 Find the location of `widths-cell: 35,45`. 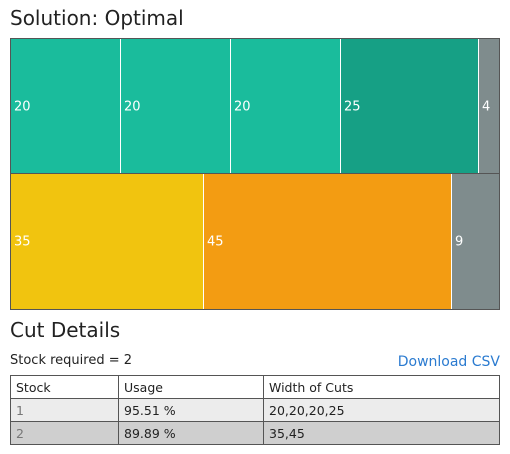

widths-cell: 35,45 is located at coordinates (381, 433).